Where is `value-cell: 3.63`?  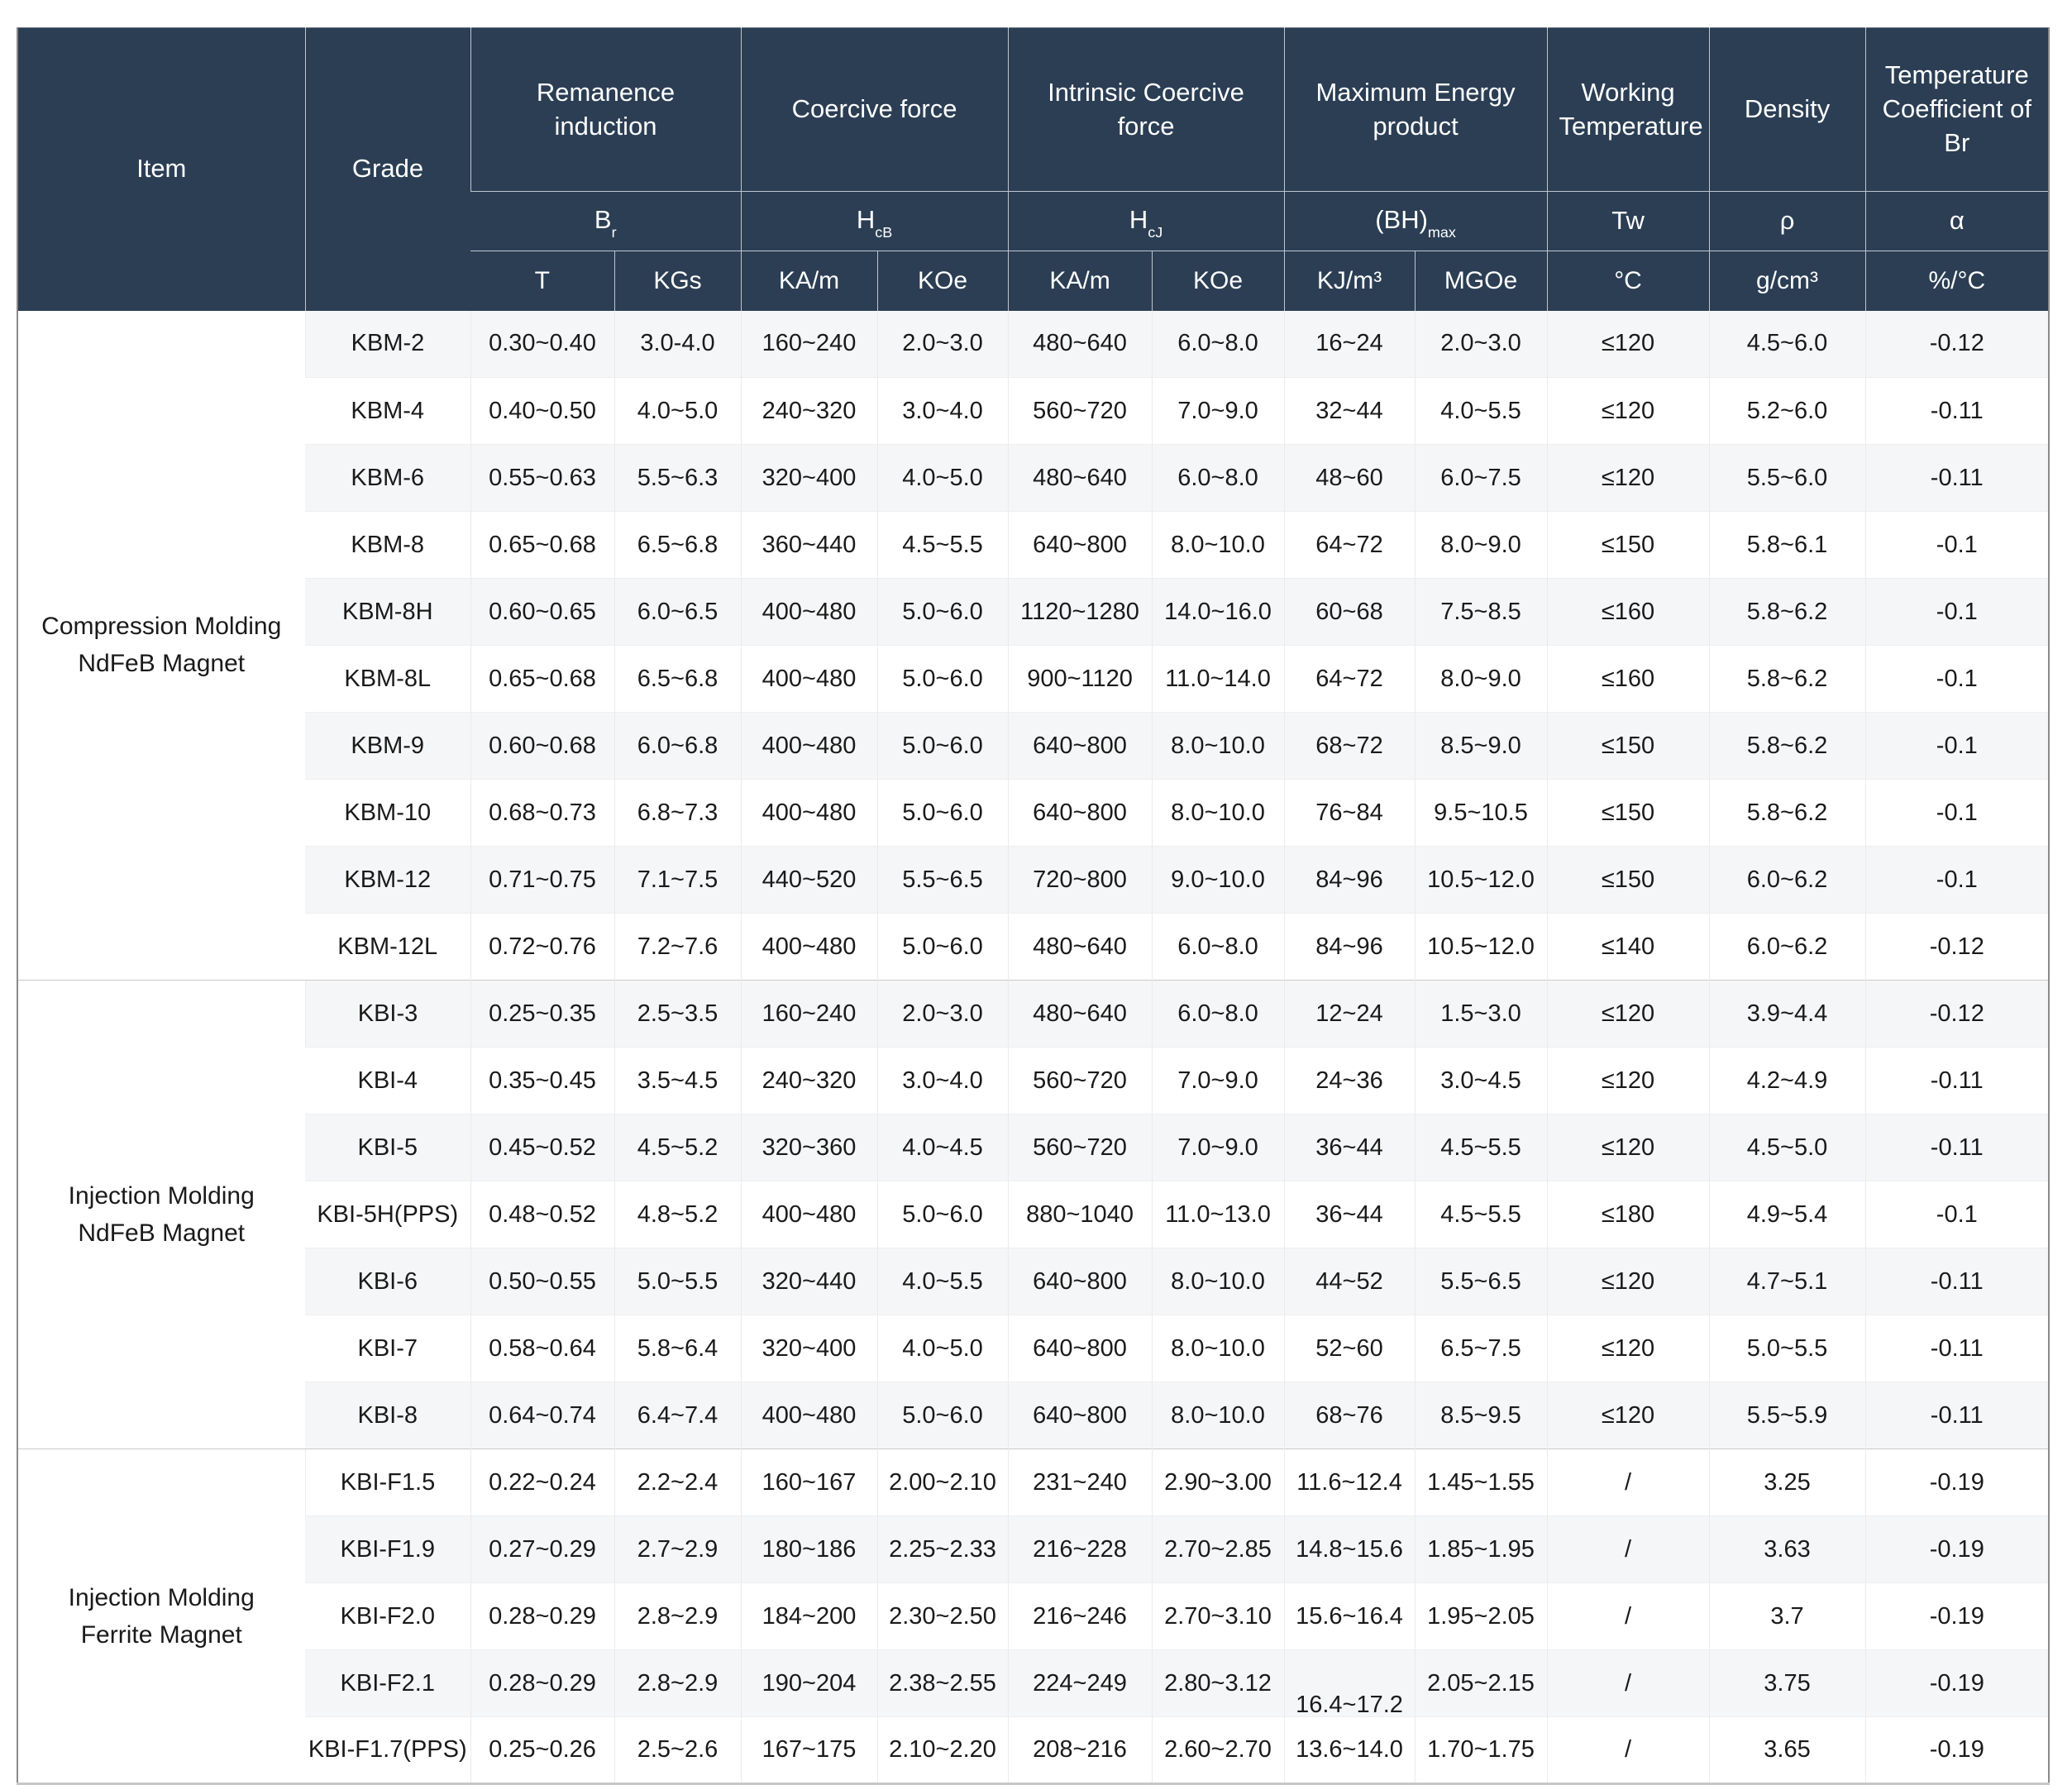 value-cell: 3.63 is located at coordinates (1787, 1549).